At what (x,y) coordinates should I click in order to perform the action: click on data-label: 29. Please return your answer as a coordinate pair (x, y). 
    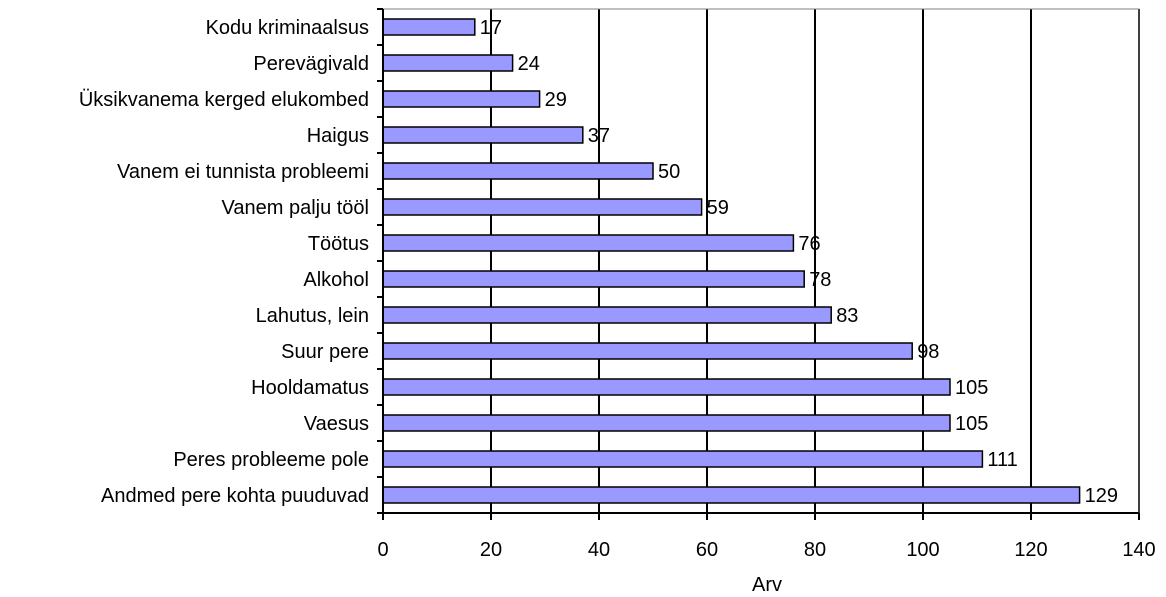
    Looking at the image, I should click on (556, 100).